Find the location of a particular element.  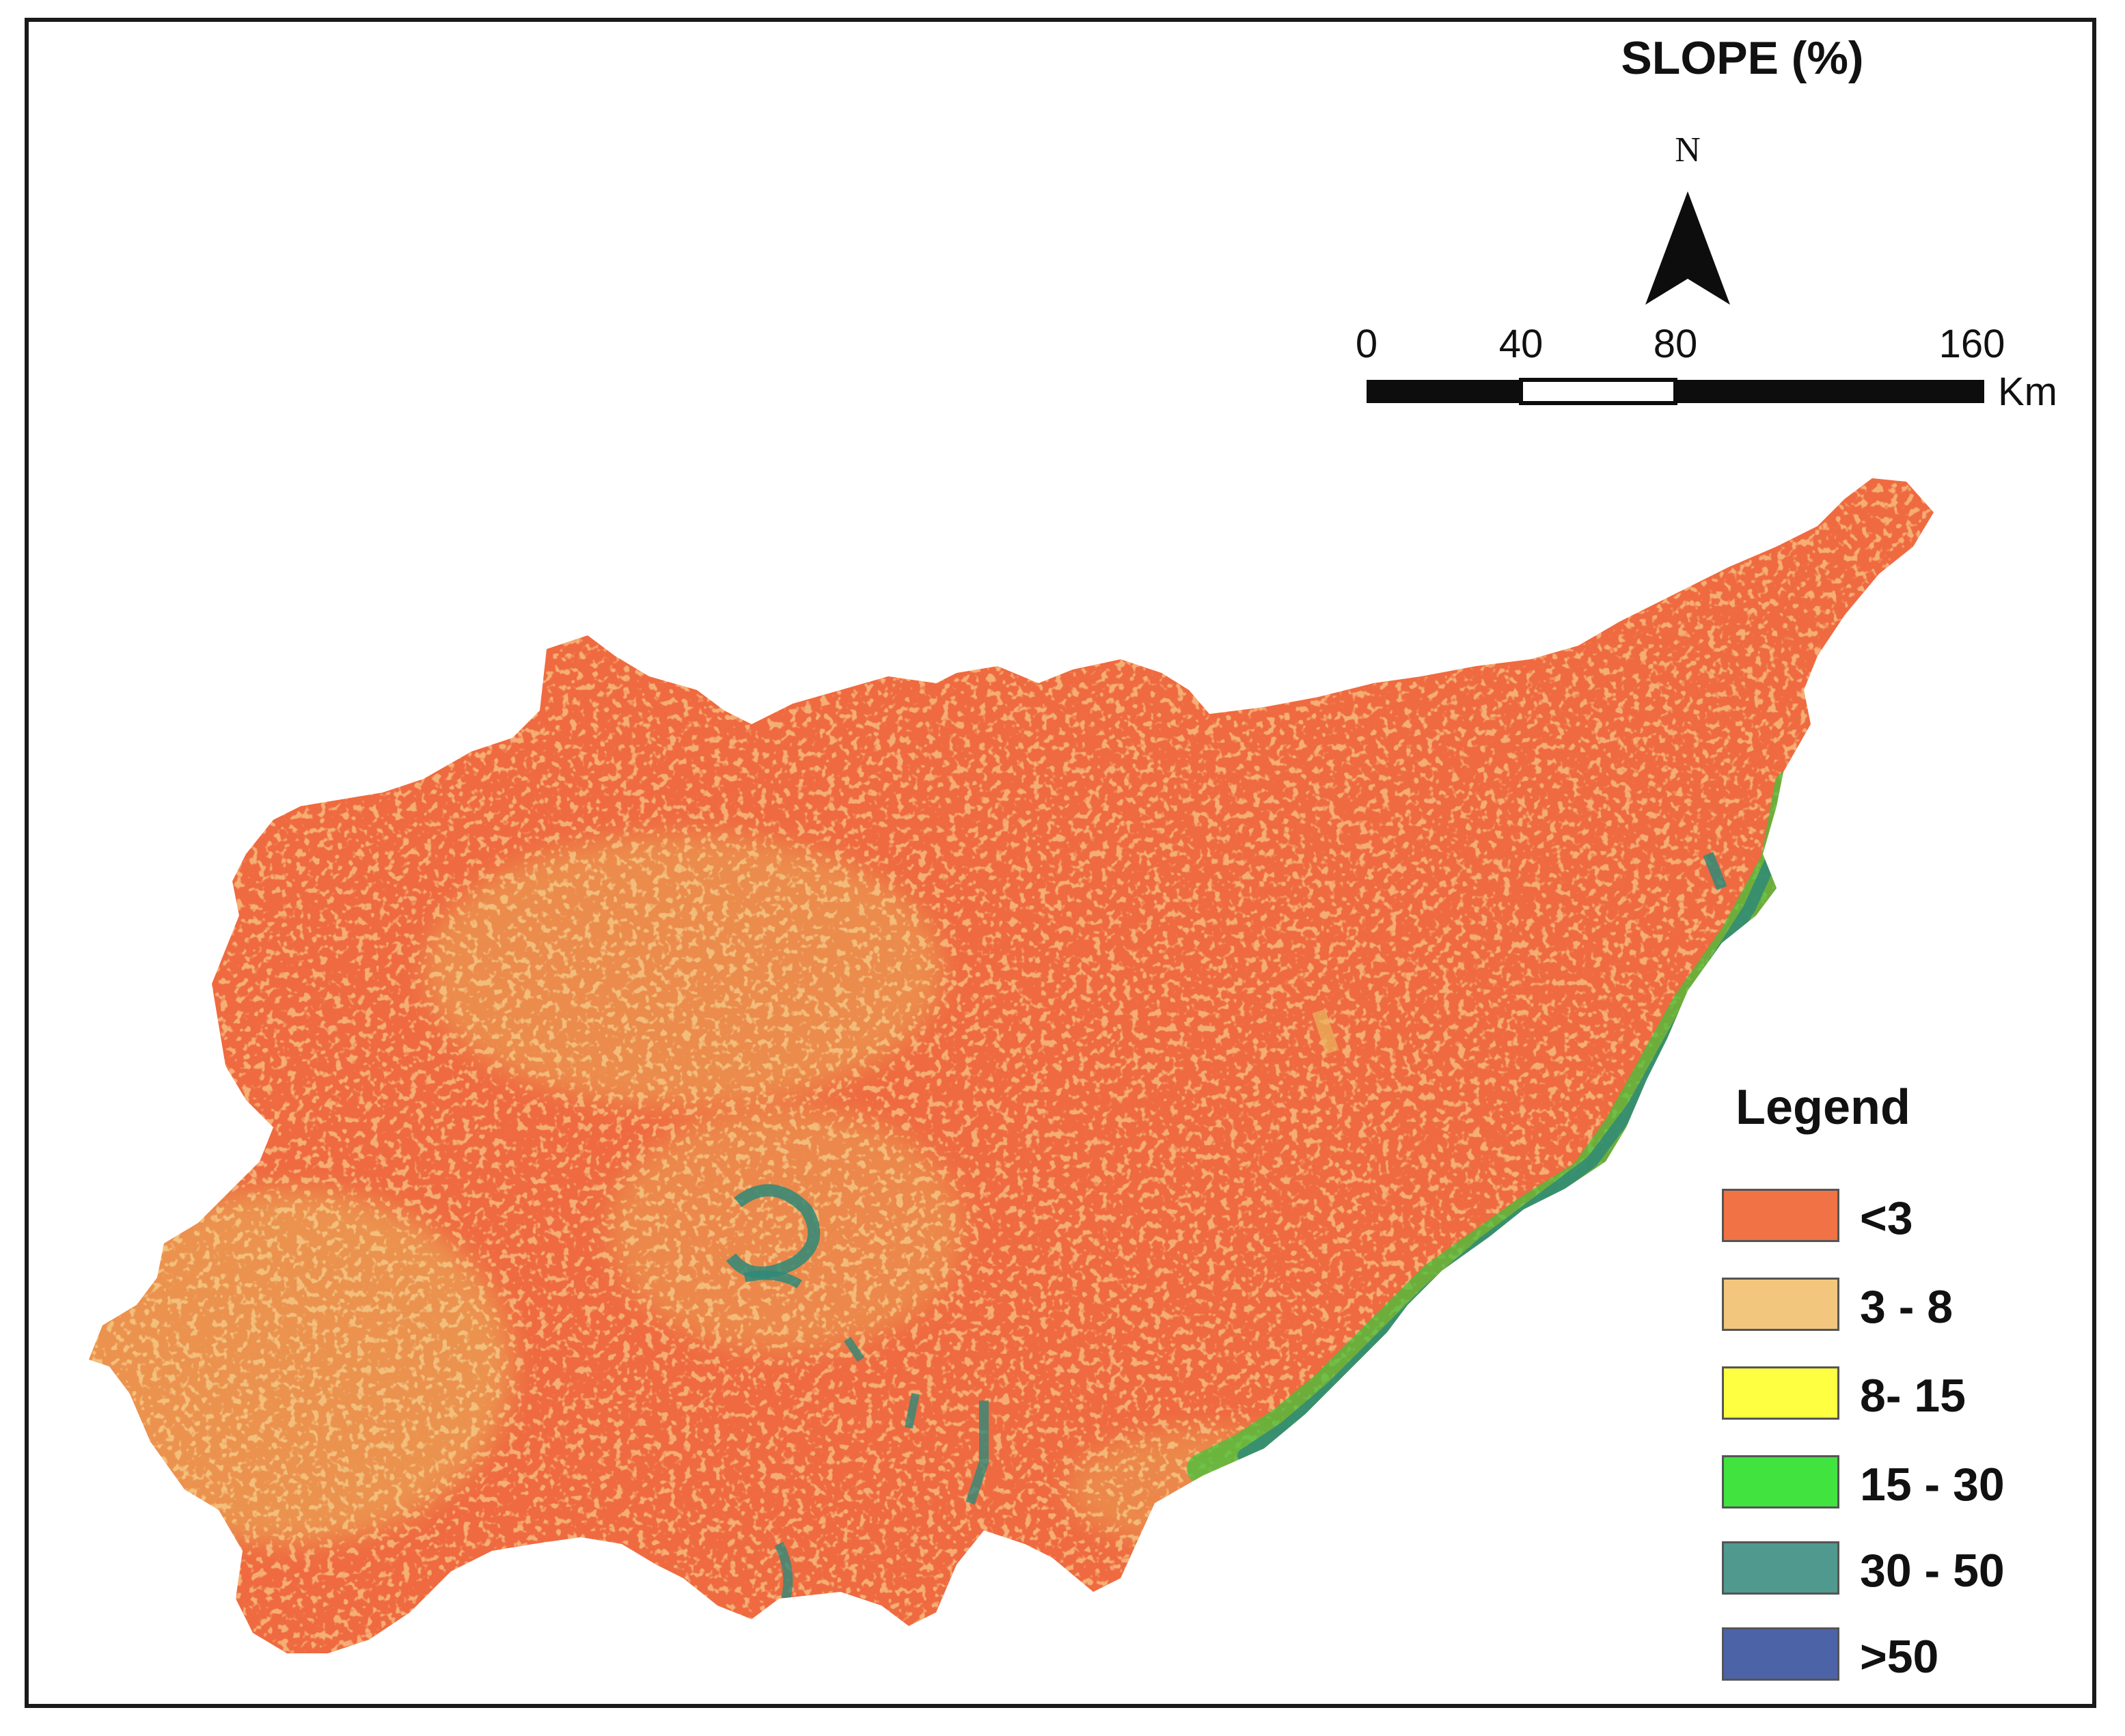

north-arrow-icon is located at coordinates (1687, 248).